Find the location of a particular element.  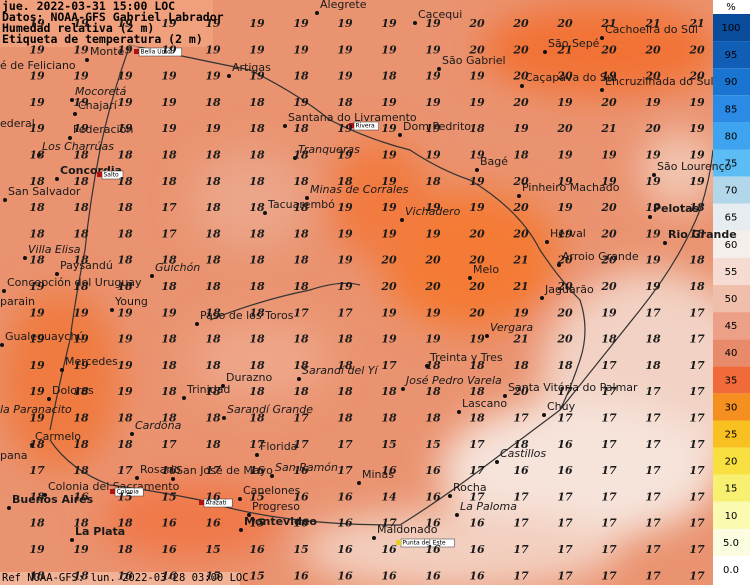

place-label: Mocoretá is located at coordinates (101, 91).